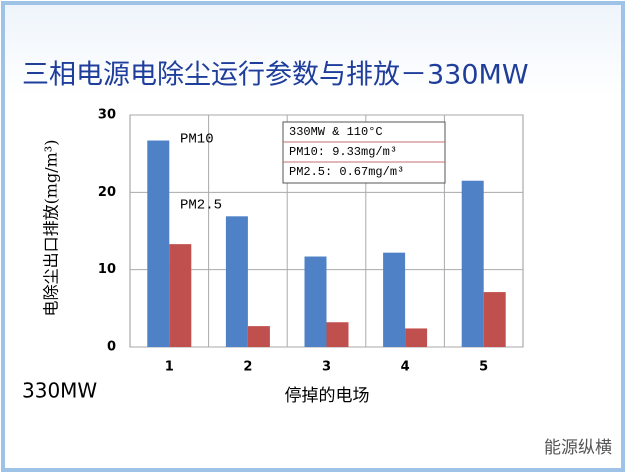 The height and width of the screenshot is (473, 626). What do you see at coordinates (51, 228) in the screenshot?
I see `y-axis-label: 电除尘出口排放(mg/m³)` at bounding box center [51, 228].